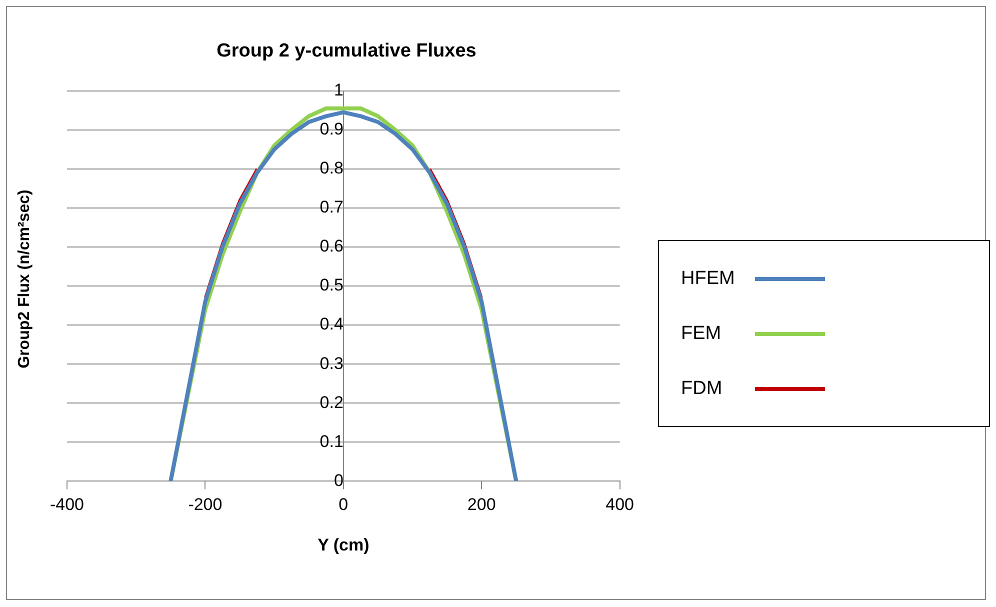 The image size is (996, 607). I want to click on y-tick-label: 0.5, so click(332, 285).